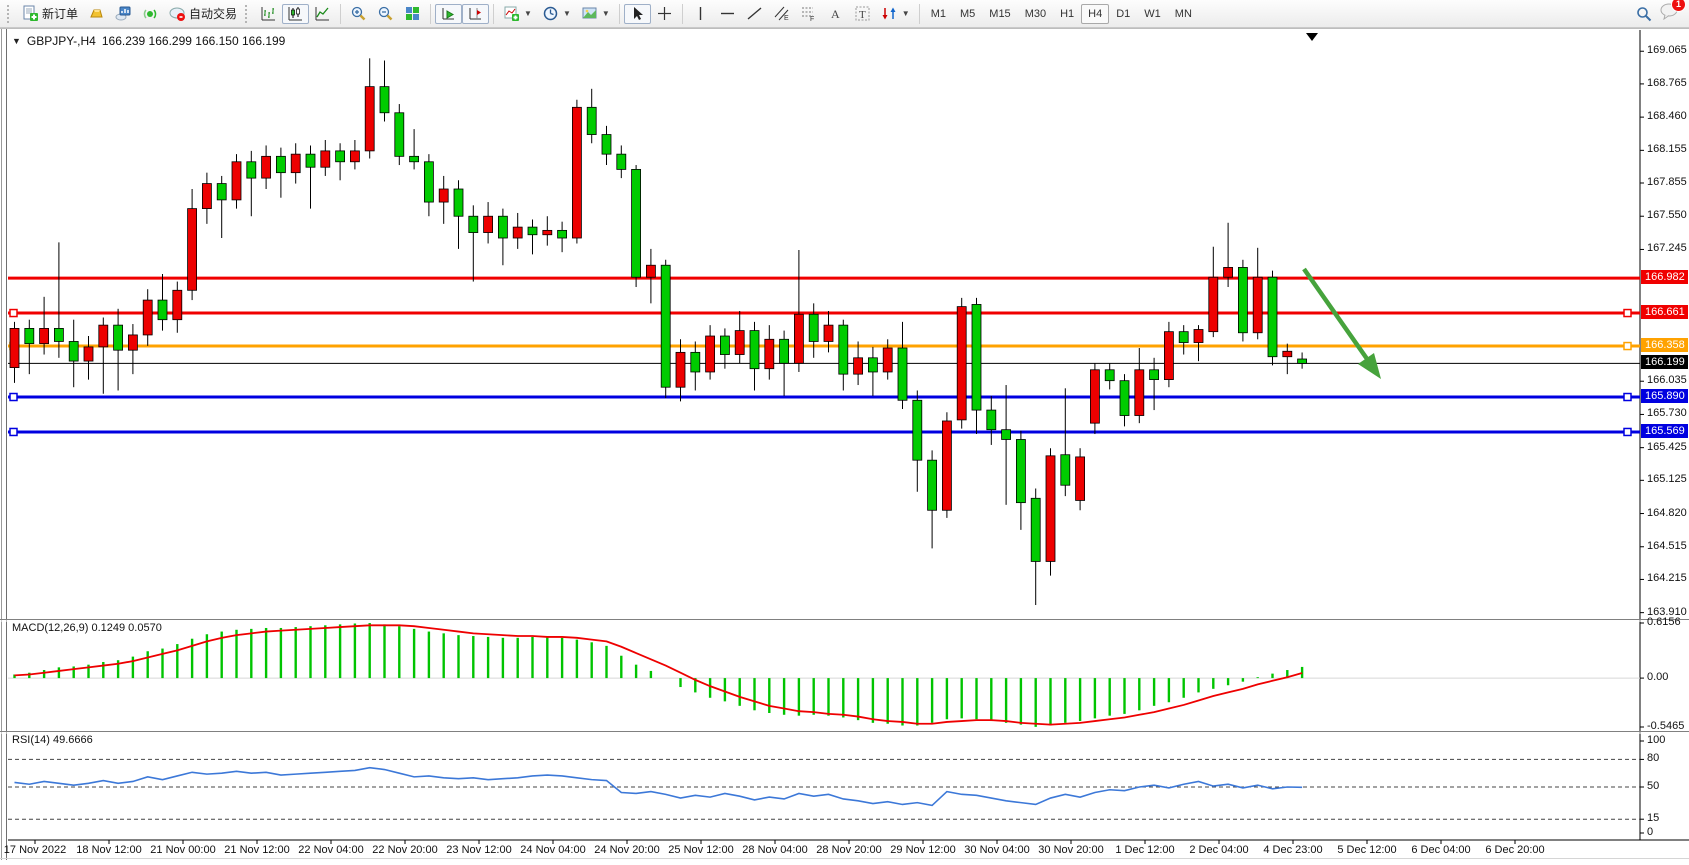  Describe the element at coordinates (331, 850) in the screenshot. I see `time-tick-label: 22 Nov 04:00` at that location.